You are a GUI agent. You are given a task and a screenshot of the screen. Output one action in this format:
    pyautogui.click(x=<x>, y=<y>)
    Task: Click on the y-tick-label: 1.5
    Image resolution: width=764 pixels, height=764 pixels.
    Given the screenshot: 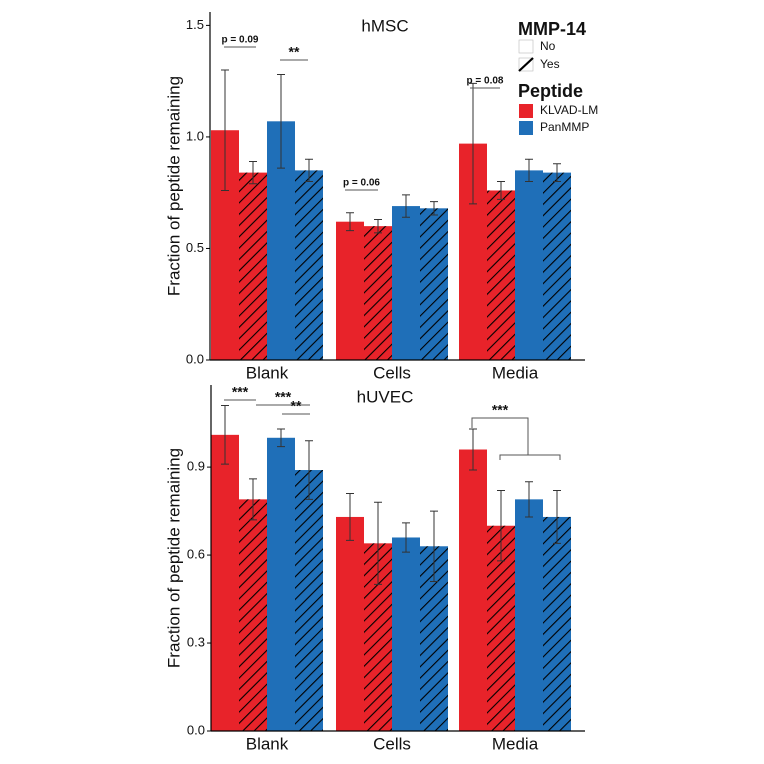 What is the action you would take?
    pyautogui.click(x=195, y=24)
    